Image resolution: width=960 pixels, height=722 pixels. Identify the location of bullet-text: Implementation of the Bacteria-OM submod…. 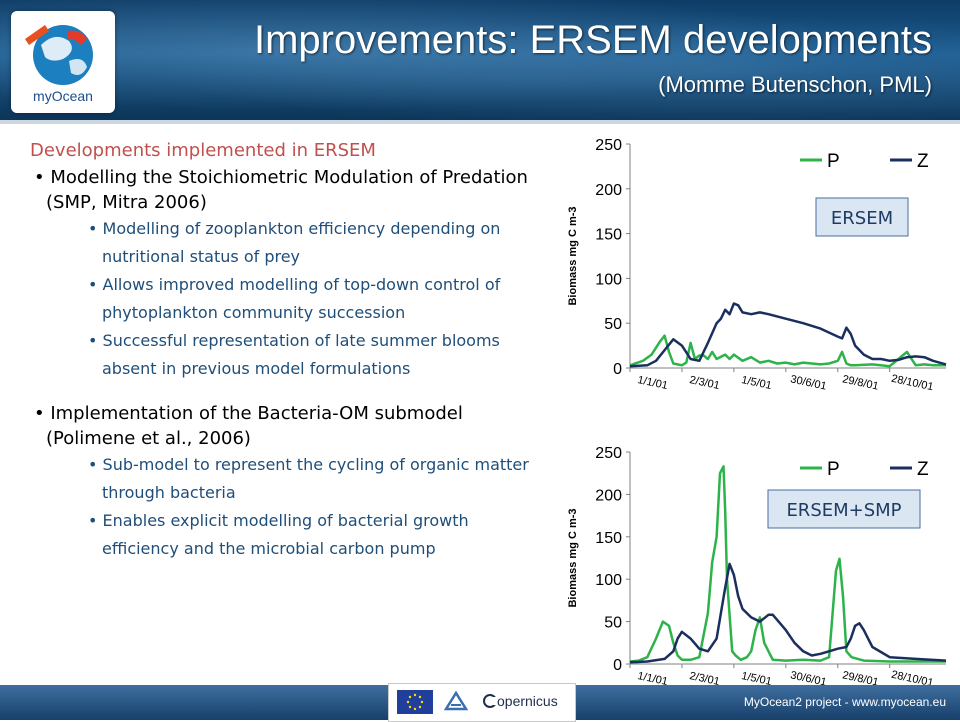
(254, 426).